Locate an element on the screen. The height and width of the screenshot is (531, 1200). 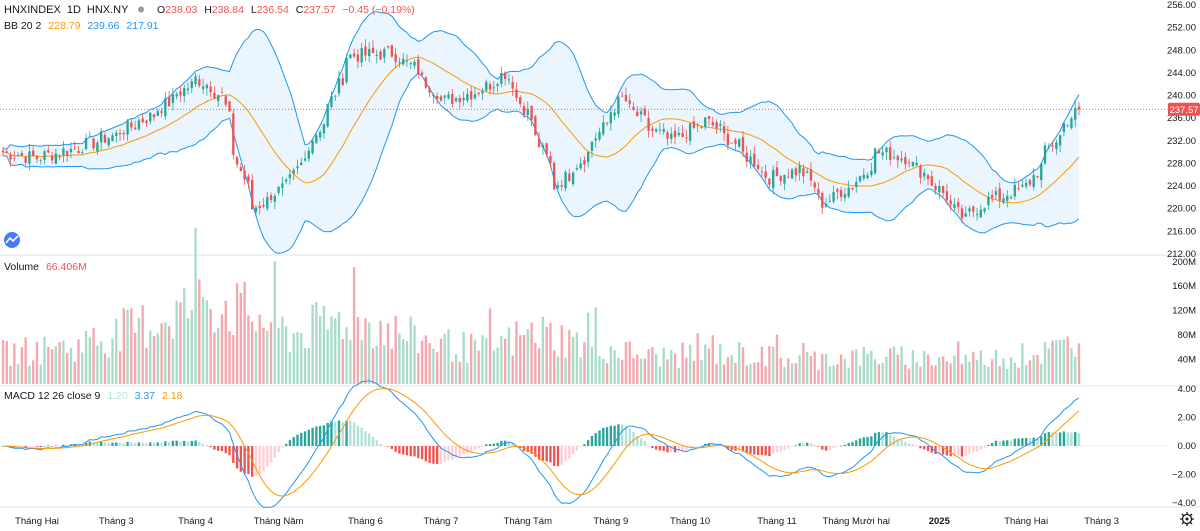
ohlc-high-value: 238.84 is located at coordinates (228, 10).